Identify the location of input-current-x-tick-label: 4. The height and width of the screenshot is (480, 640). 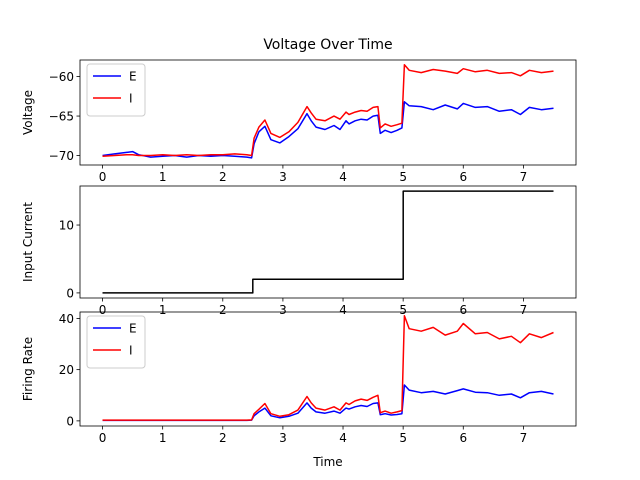
(343, 310).